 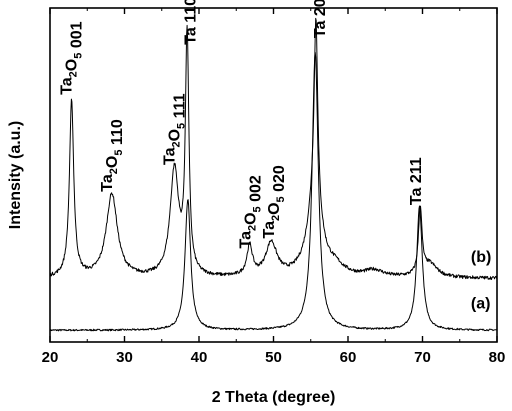 What do you see at coordinates (250, 211) in the screenshot?
I see `peak-label: Ta2O5 002` at bounding box center [250, 211].